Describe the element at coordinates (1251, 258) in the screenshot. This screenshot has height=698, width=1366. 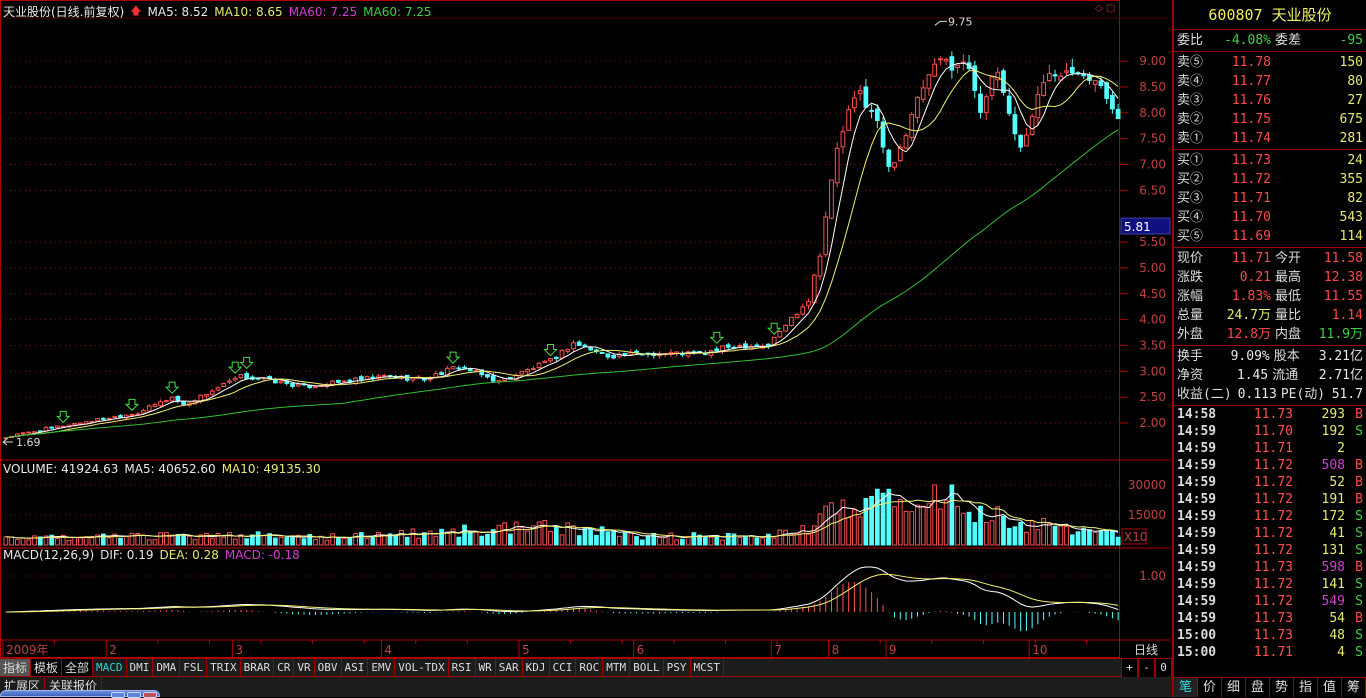
I see `value: 11.71` at that location.